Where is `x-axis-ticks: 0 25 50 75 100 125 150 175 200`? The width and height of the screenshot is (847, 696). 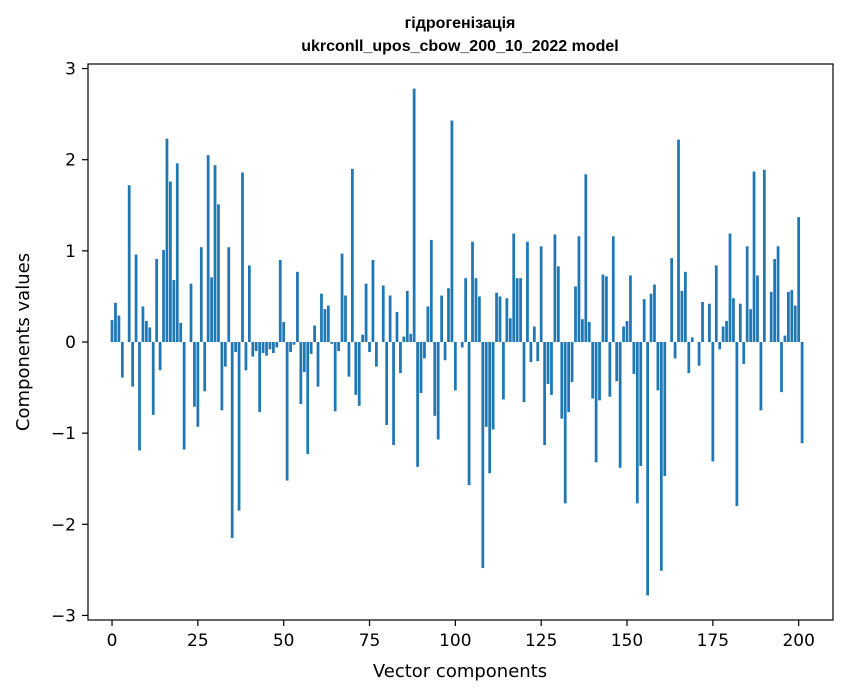 x-axis-ticks: 0 25 50 75 100 125 150 175 200 is located at coordinates (461, 635).